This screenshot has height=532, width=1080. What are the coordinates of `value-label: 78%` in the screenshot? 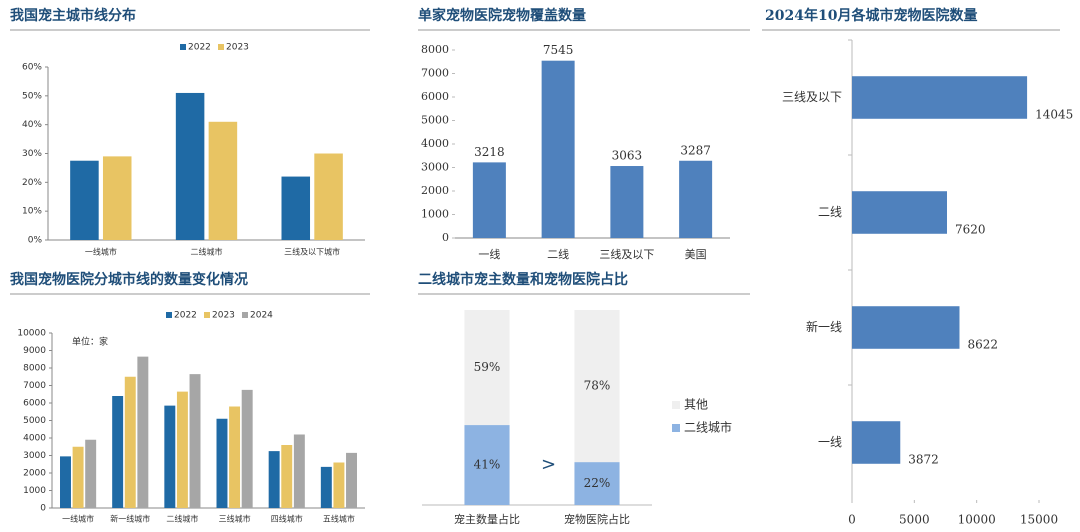 It's located at (597, 386).